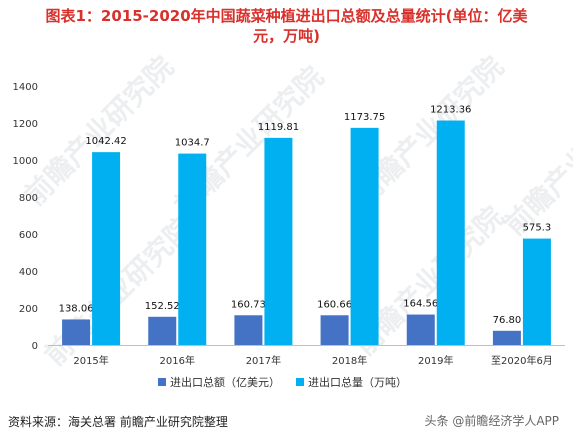 The width and height of the screenshot is (573, 442). I want to click on chart-title-line-1: 图表1：2015-2020年中国蔬菜种植进出口总额及总量统计(单位：亿美, so click(286, 16).